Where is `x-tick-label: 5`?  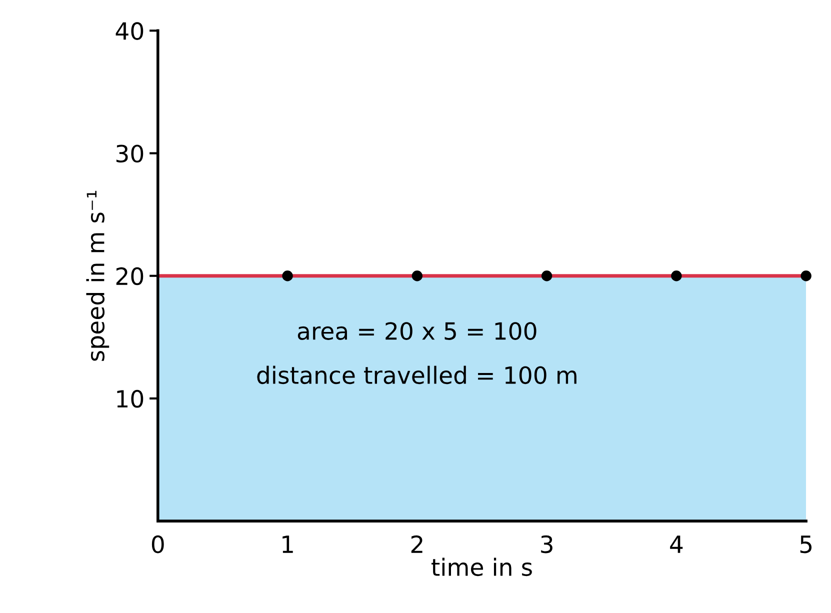
x-tick-label: 5 is located at coordinates (806, 545).